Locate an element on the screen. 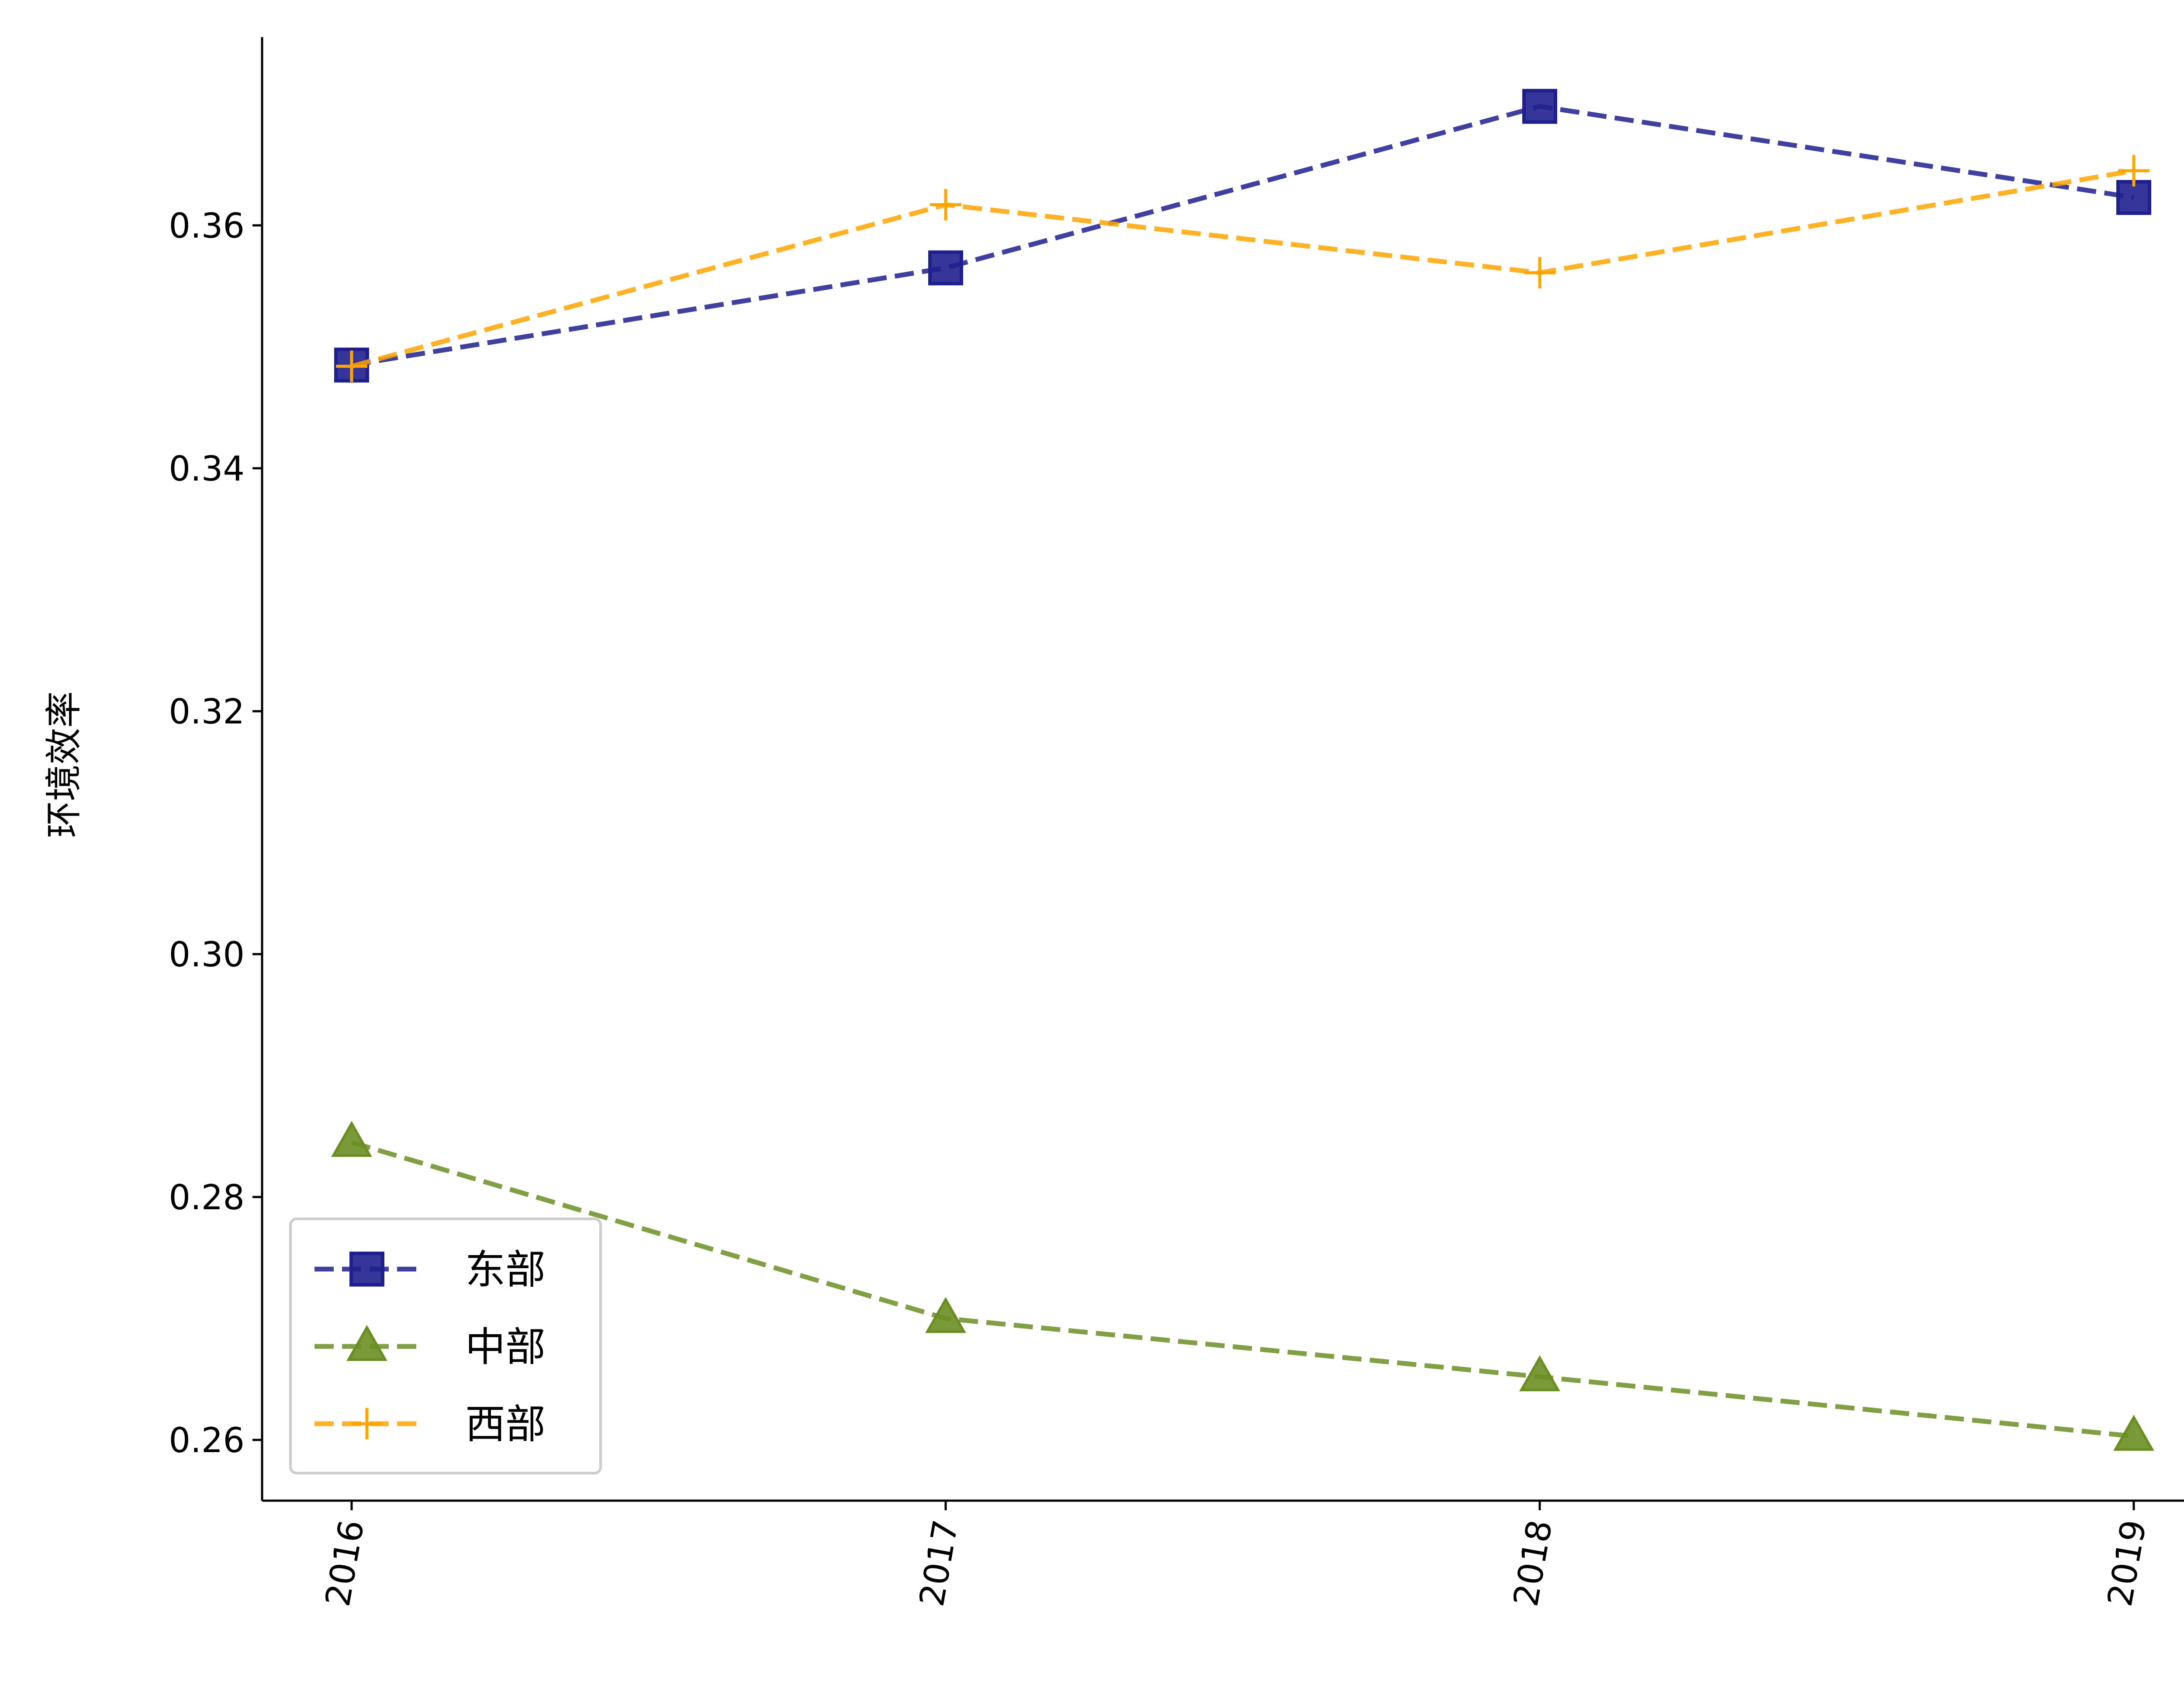 This screenshot has width=2184, height=1685. y-axis-label: 环境效率 is located at coordinates (63, 764).